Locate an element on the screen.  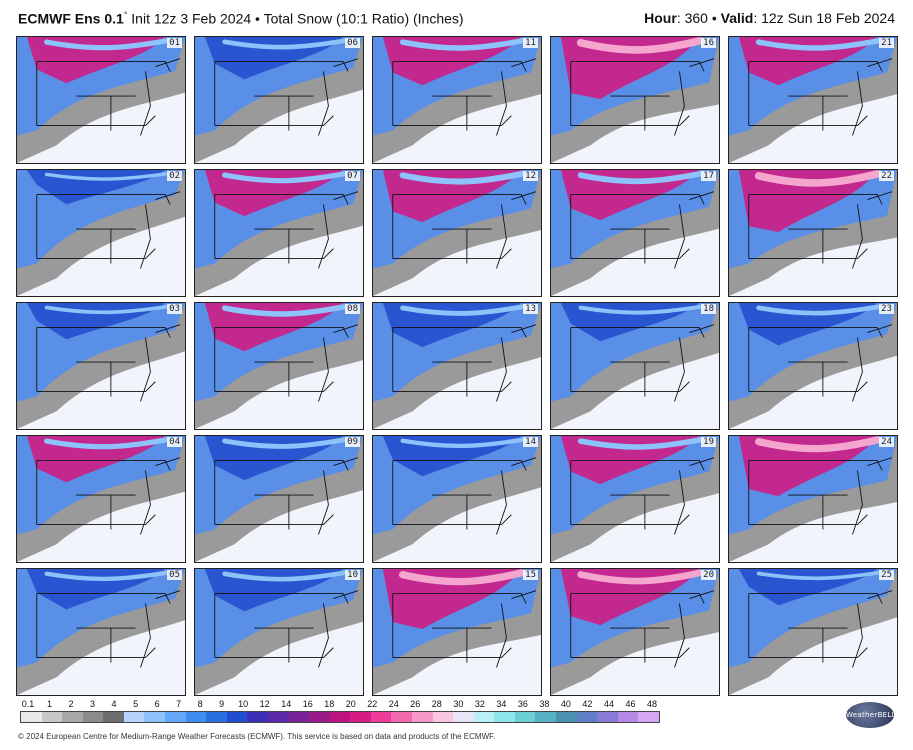
legend-tick: 5 is located at coordinates (136, 704).